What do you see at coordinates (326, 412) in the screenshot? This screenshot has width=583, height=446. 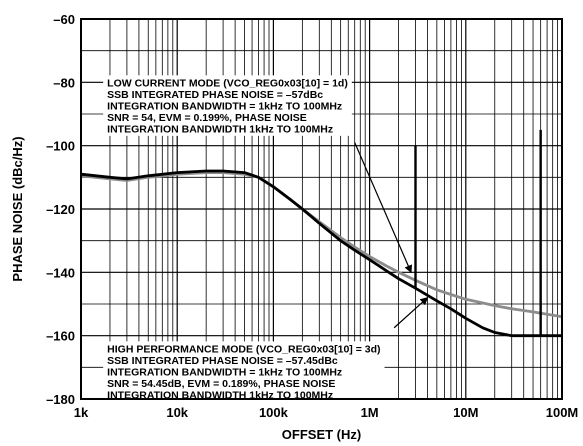 I see `x-tick-labels: 1k 10k 100k 1M 10M 100M` at bounding box center [326, 412].